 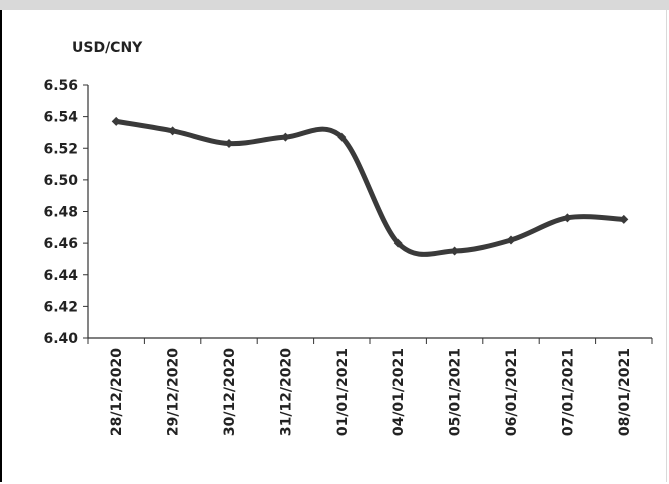 What do you see at coordinates (60, 244) in the screenshot?
I see `y-tick-label: 6.46` at bounding box center [60, 244].